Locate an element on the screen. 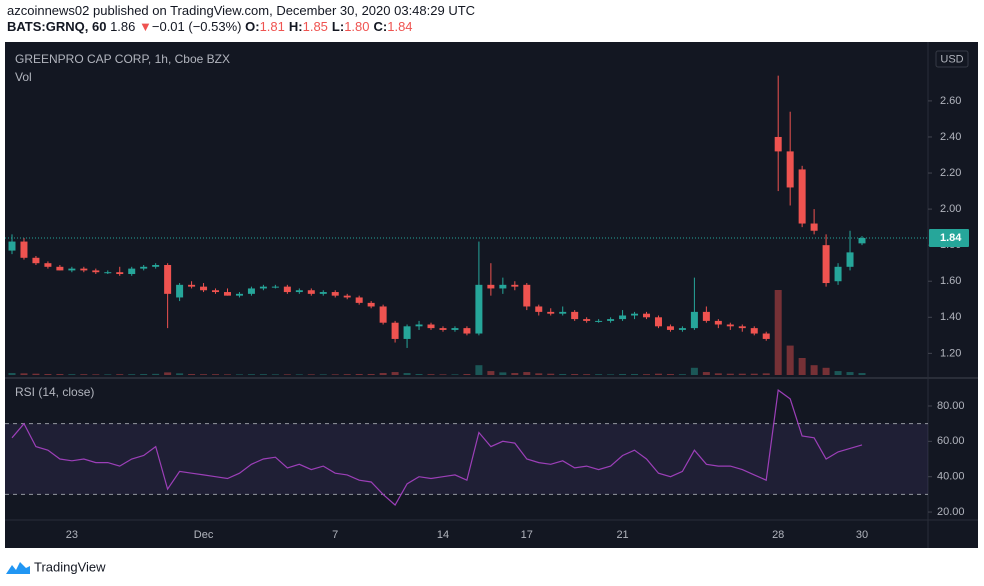  x-tick-label: 28 is located at coordinates (778, 535).